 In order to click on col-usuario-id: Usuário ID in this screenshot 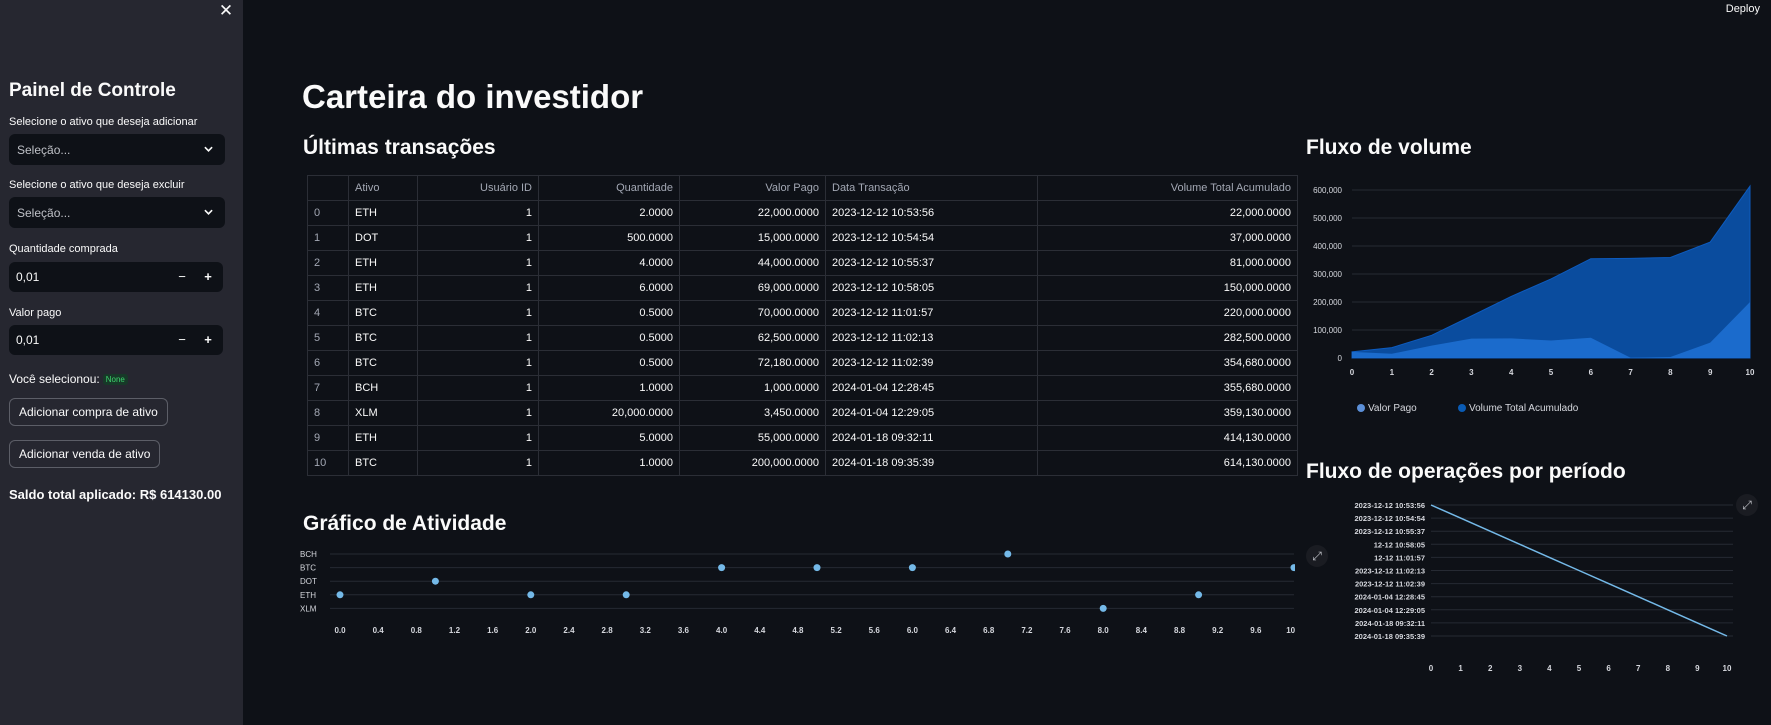, I will do `click(478, 188)`.